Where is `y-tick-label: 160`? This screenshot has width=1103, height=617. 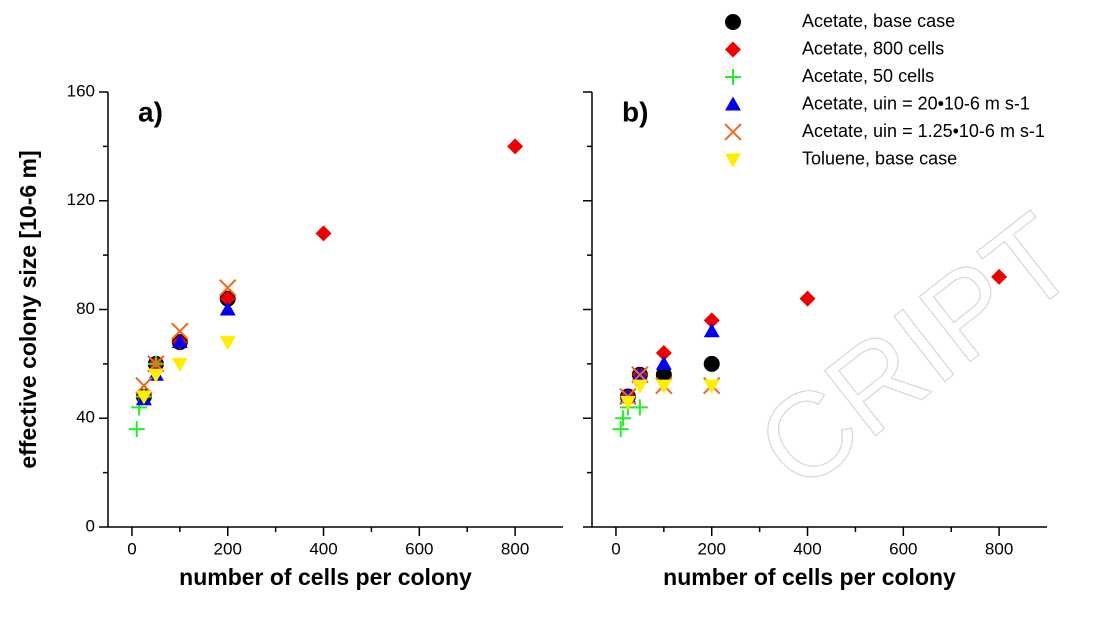
y-tick-label: 160 is located at coordinates (81, 90).